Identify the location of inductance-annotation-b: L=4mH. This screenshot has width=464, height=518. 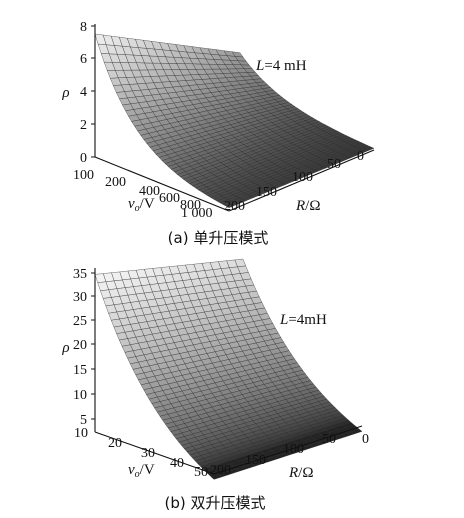
(303, 320).